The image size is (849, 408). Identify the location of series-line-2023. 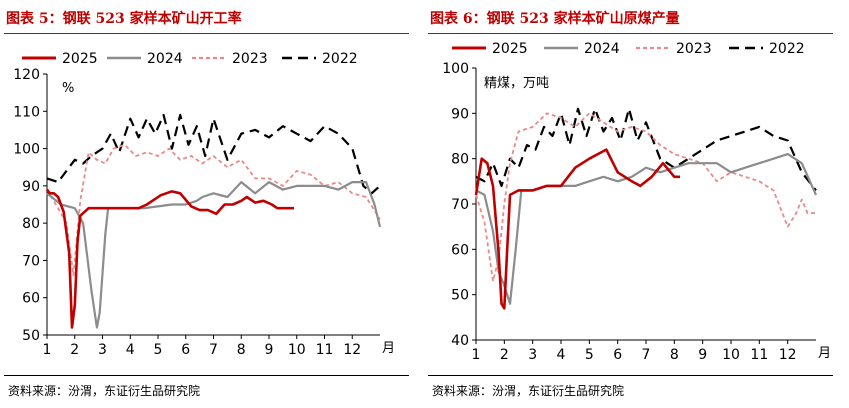
(213, 210).